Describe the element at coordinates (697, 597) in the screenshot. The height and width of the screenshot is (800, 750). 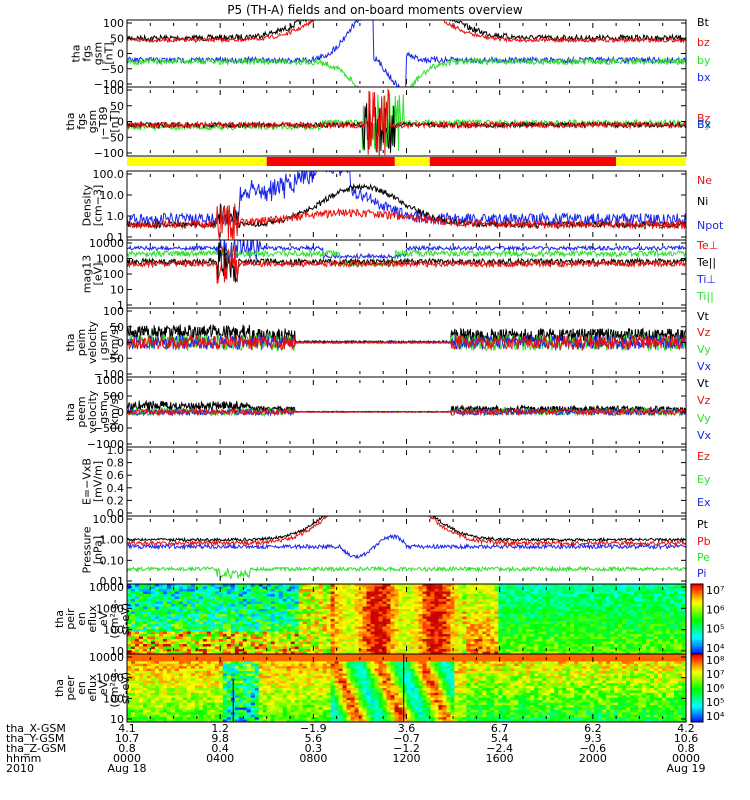
I see `colorbar-cell` at that location.